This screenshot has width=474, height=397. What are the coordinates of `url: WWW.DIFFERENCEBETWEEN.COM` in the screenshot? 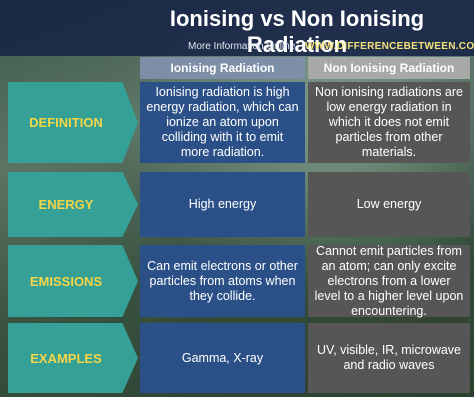 It's located at (389, 46).